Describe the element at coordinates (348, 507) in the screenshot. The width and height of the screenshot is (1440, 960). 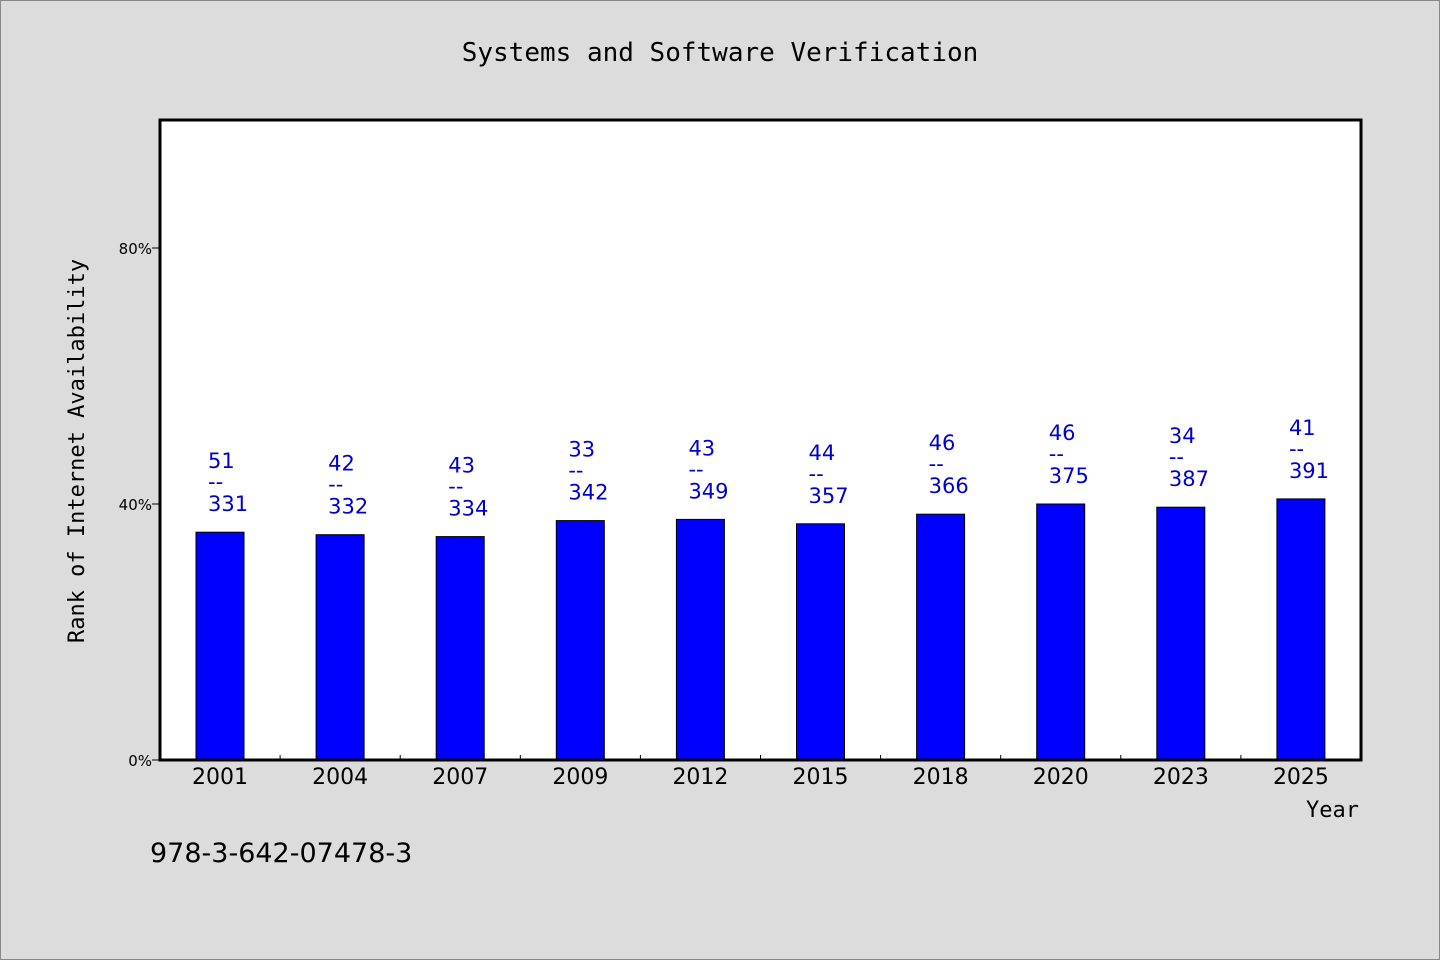
I see `data-label-bottom: 332` at that location.